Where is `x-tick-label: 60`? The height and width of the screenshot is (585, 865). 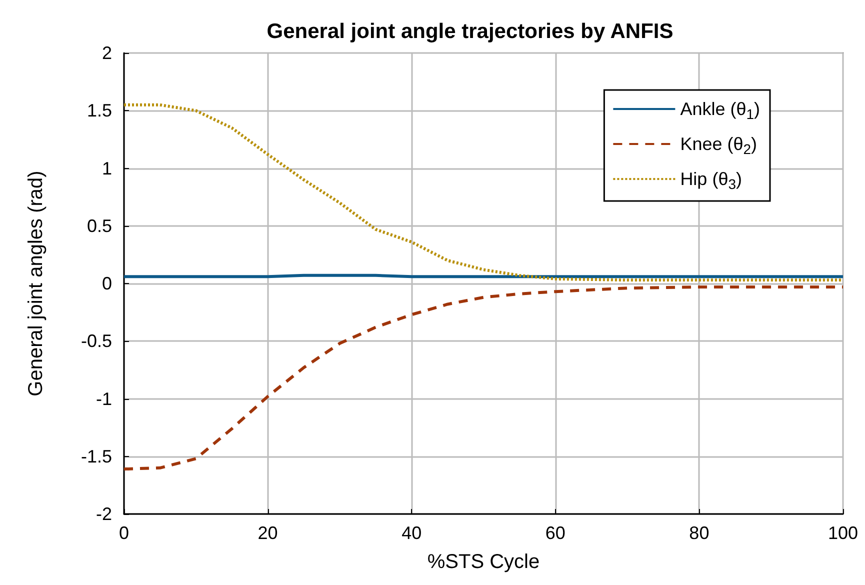 x-tick-label: 60 is located at coordinates (555, 533).